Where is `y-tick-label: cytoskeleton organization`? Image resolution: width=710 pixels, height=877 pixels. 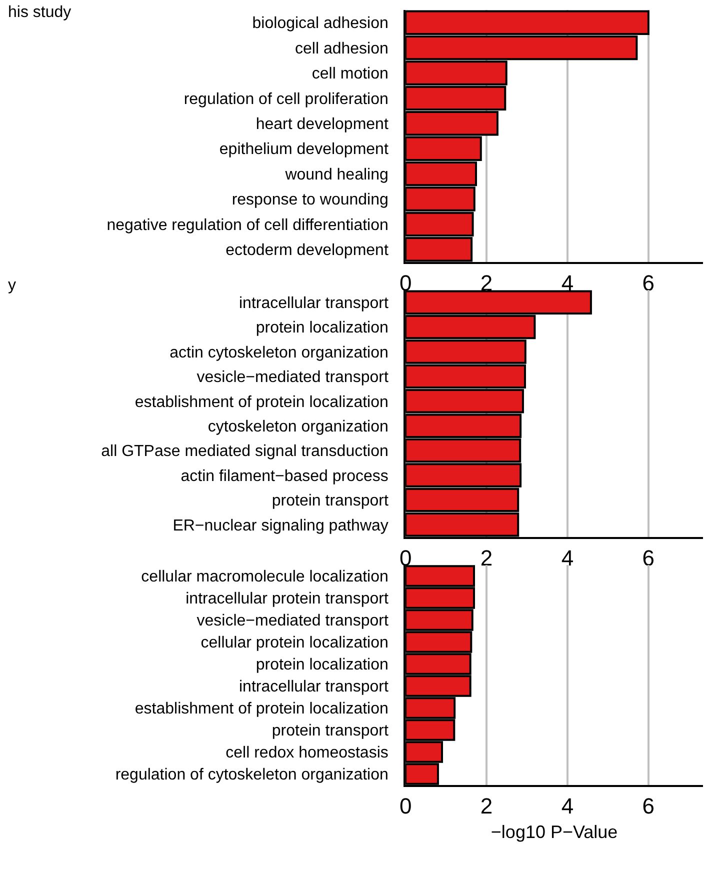
y-tick-label: cytoskeleton organization is located at coordinates (298, 427).